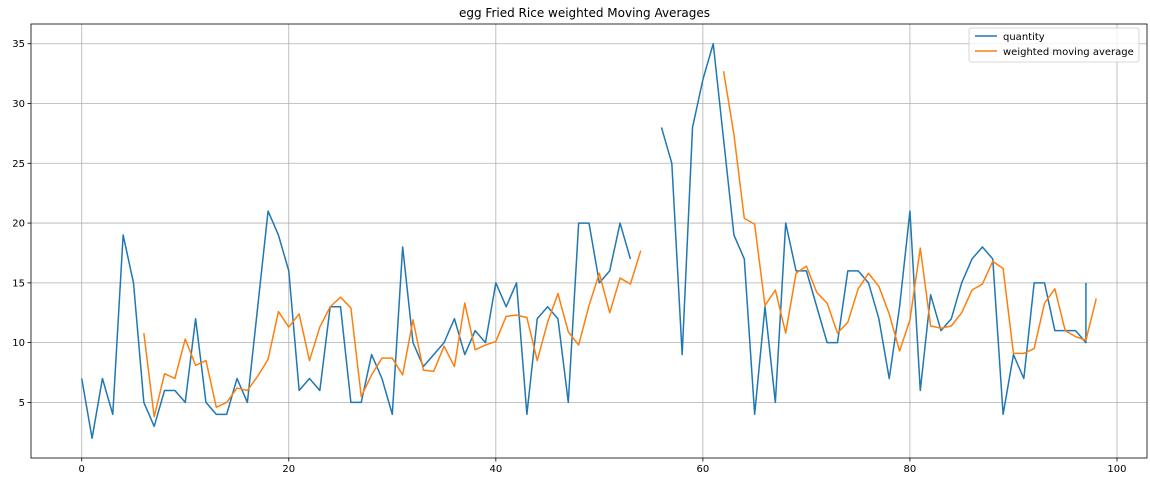 Image resolution: width=1150 pixels, height=482 pixels. Describe the element at coordinates (18, 283) in the screenshot. I see `y-tick-label: 15` at that location.